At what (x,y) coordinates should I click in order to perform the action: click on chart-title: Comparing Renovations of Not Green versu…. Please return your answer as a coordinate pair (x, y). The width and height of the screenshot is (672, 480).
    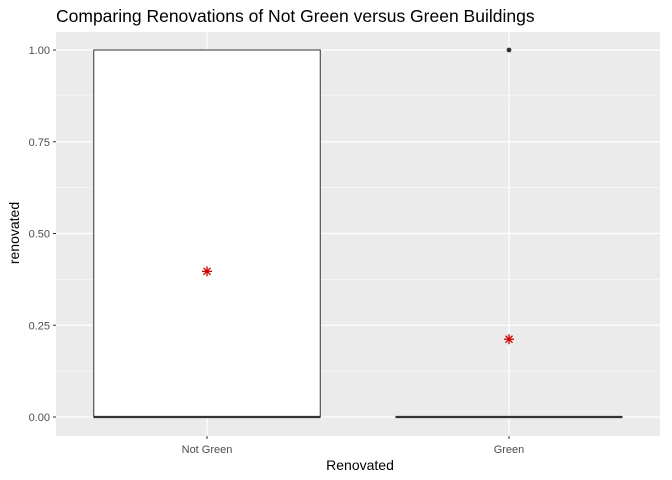
    Looking at the image, I should click on (295, 16).